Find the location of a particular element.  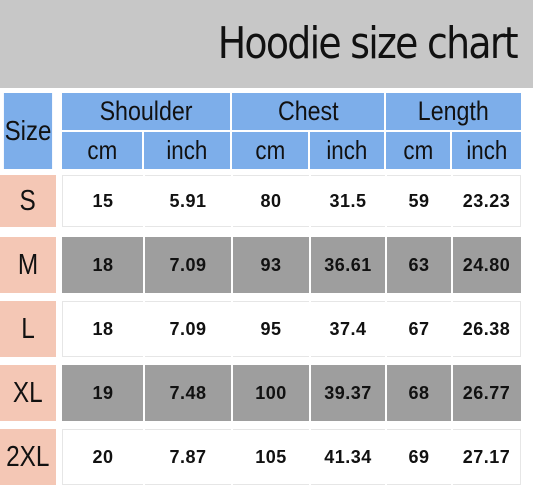

length-cm-header: cm is located at coordinates (419, 150).